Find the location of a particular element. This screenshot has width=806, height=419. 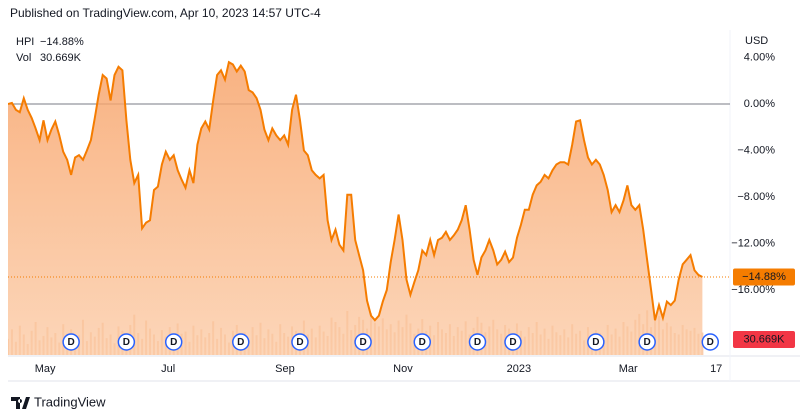

price-label-box is located at coordinates (764, 277).